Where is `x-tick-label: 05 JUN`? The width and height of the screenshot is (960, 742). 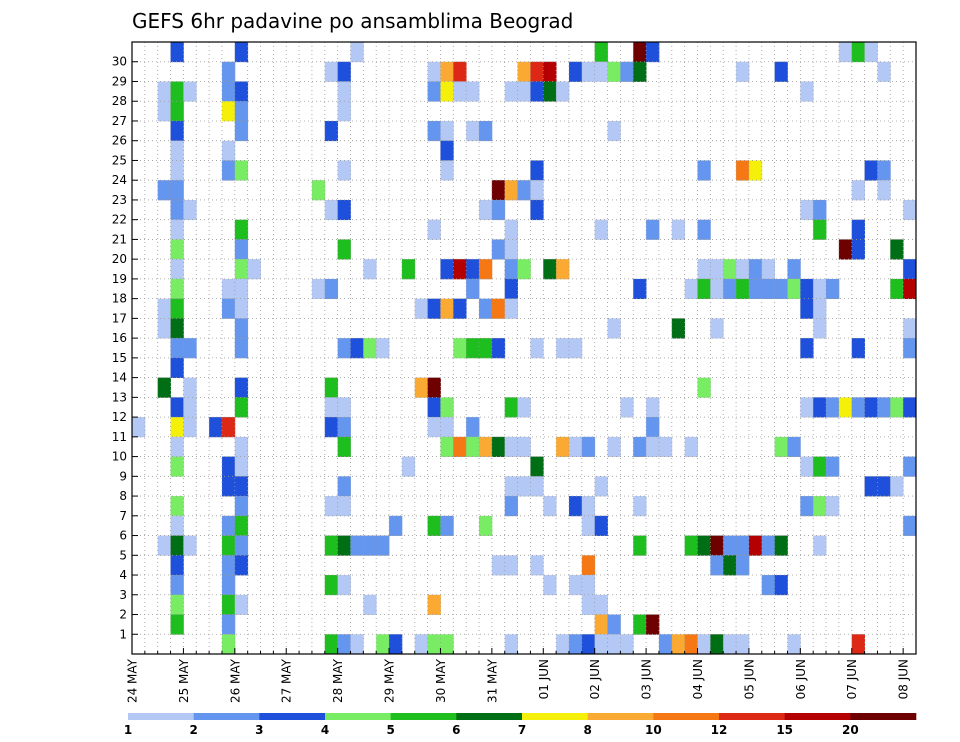 x-tick-label: 05 JUN is located at coordinates (749, 679).